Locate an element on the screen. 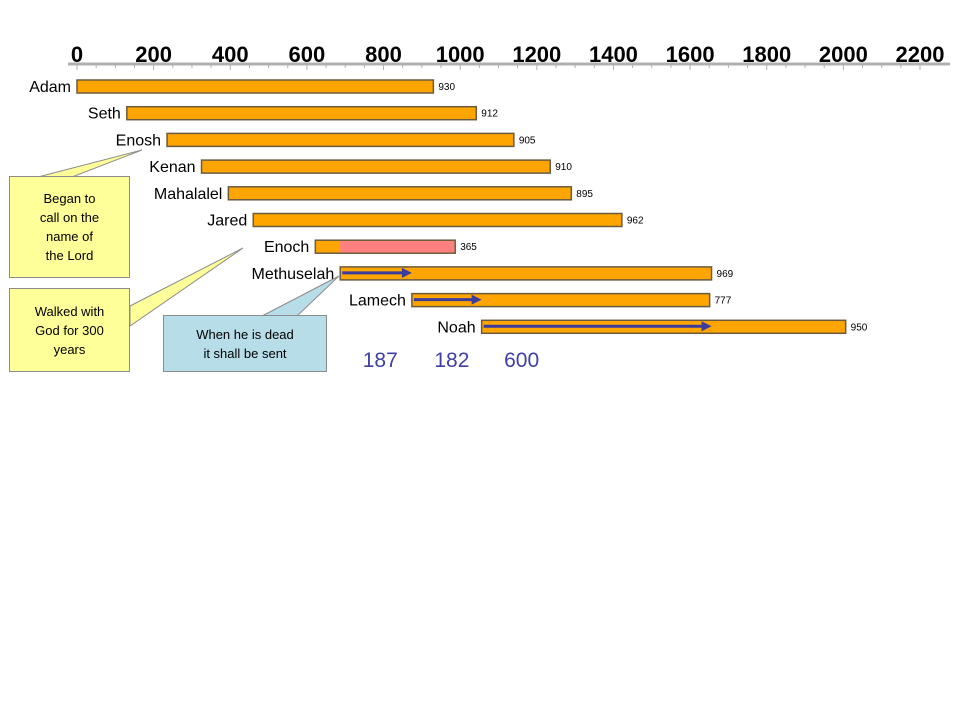  enoch-walk-highlight is located at coordinates (397, 247).